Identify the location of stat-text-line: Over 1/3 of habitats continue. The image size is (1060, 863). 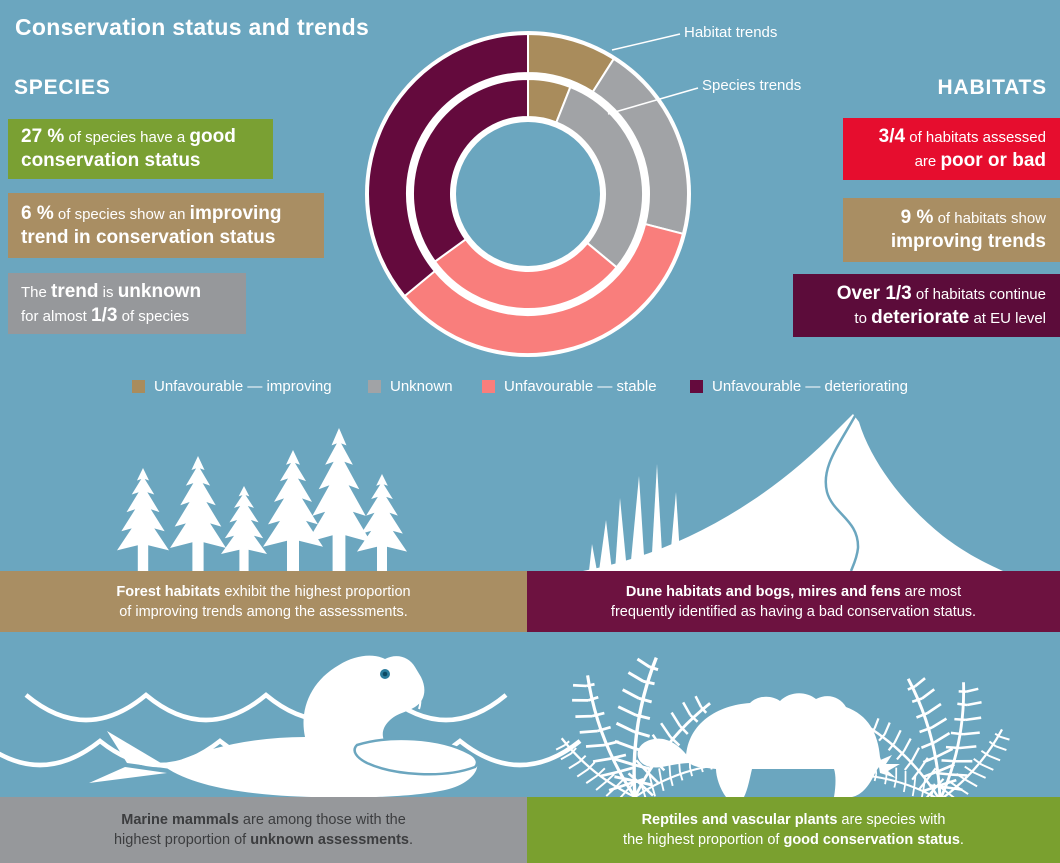
(941, 293).